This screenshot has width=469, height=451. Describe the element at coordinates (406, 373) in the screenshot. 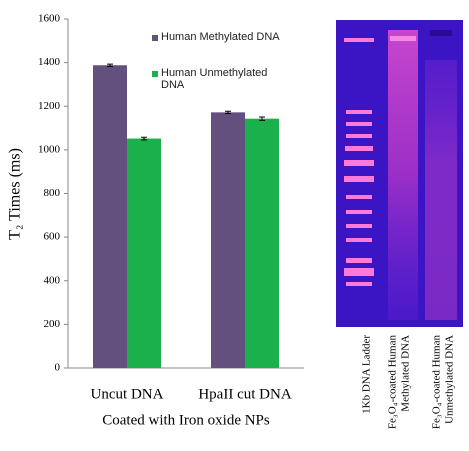

I see `gel-lane-label: Methylated DNA` at that location.